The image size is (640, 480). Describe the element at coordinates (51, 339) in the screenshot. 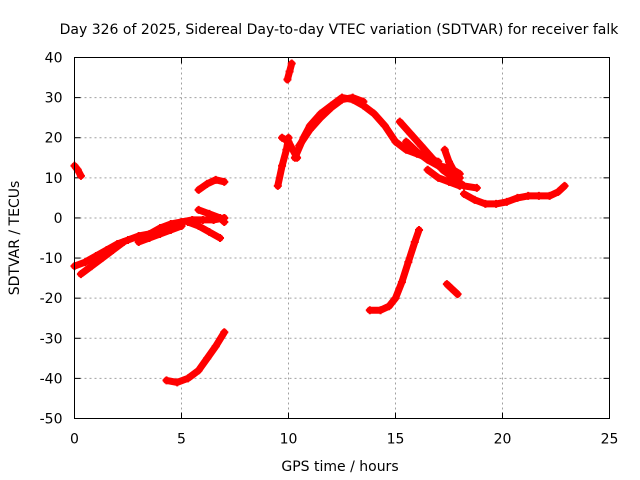

I see `y-tick-label: -30` at that location.